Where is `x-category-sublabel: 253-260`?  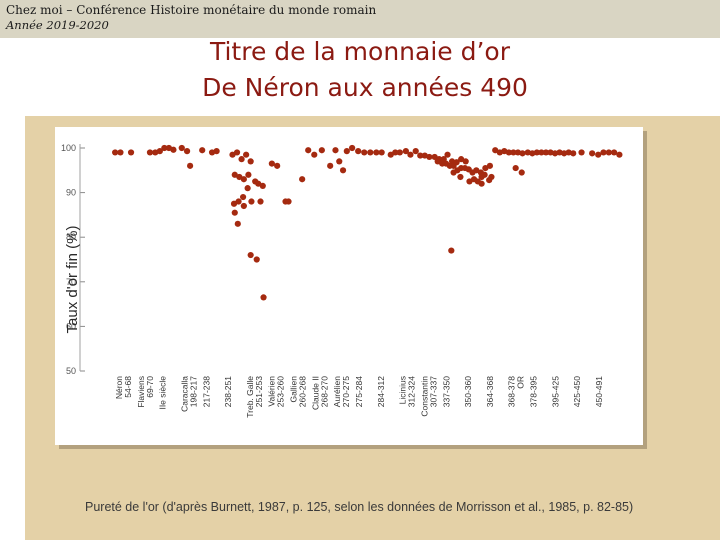 x-category-sublabel: 253-260 is located at coordinates (281, 391).